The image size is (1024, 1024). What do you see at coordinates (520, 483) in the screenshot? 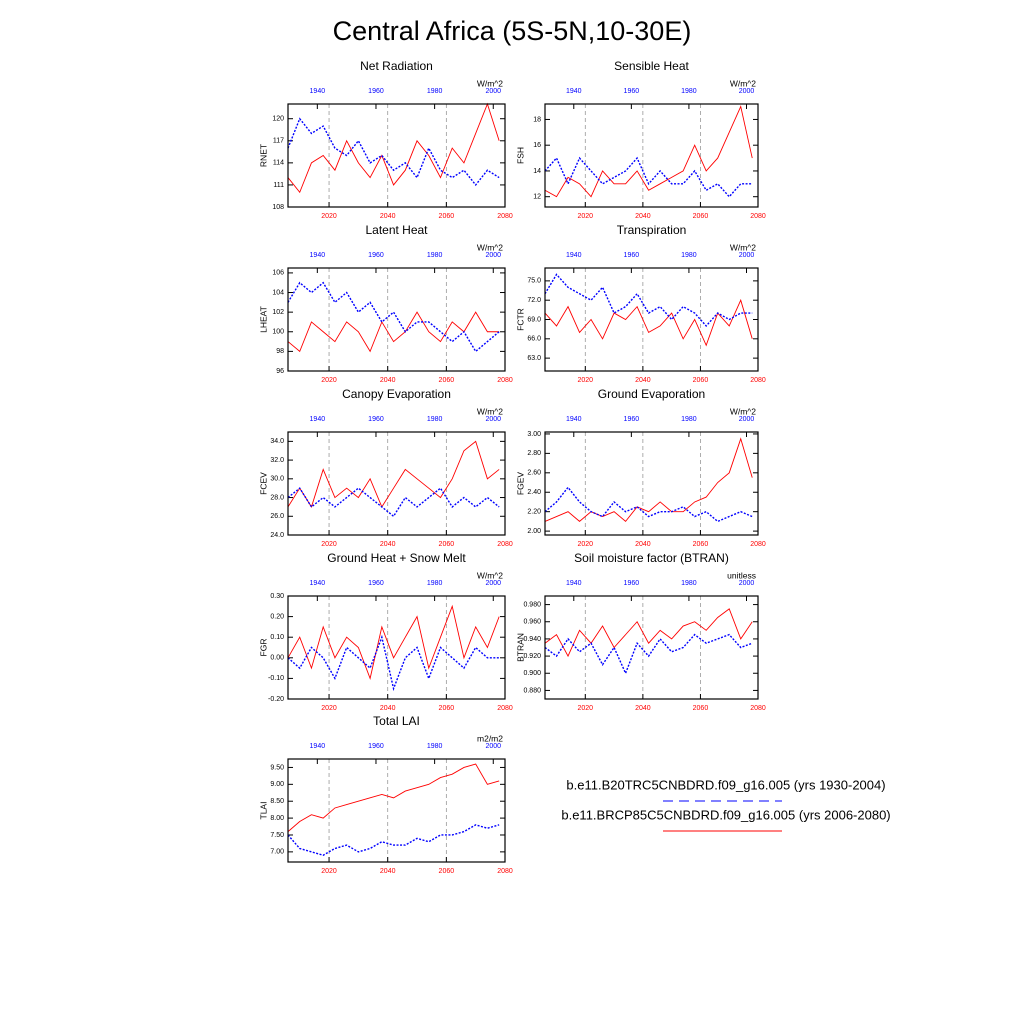
I see `y-axis-label: FGEV` at bounding box center [520, 483].